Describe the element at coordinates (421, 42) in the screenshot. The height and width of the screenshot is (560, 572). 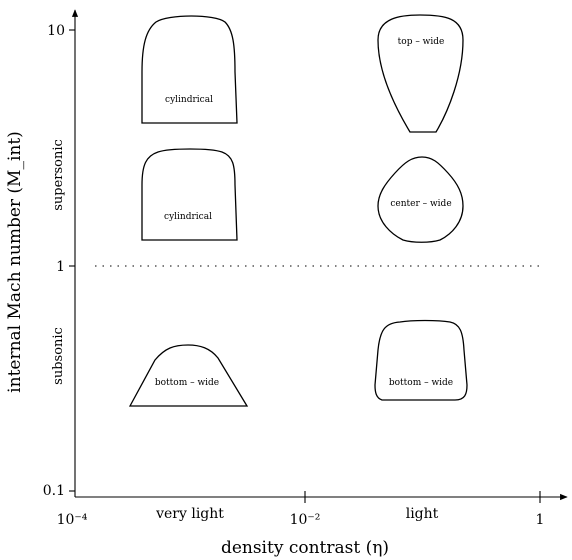
I see `shape-label-top-wide: top – wide` at that location.